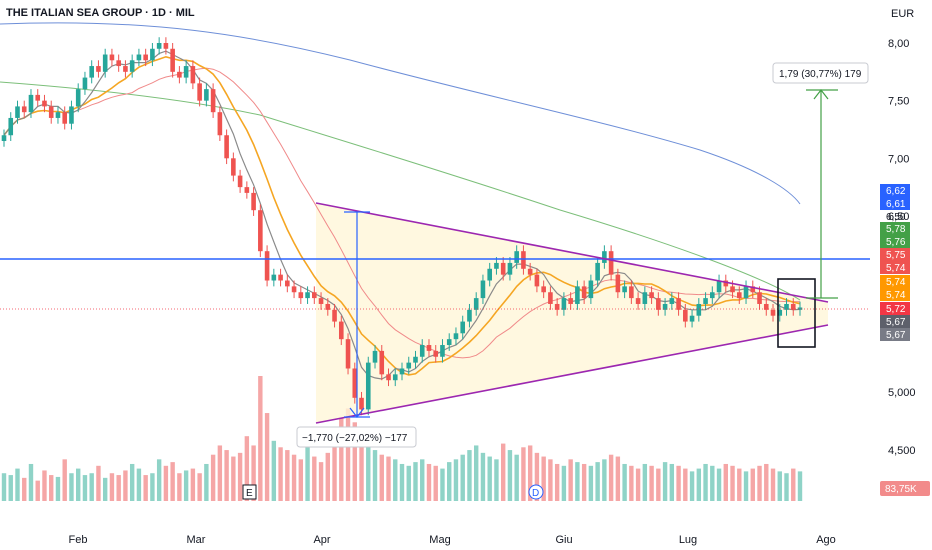 This screenshot has height=550, width=932. I want to click on dividend-marker-circle, so click(536, 492).